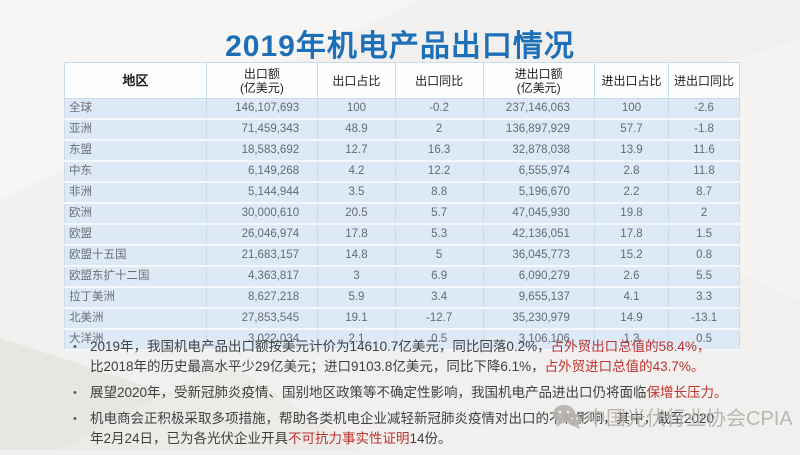 Image resolution: width=800 pixels, height=455 pixels. Describe the element at coordinates (262, 109) in the screenshot. I see `export-value-cell: 146,107,693` at that location.